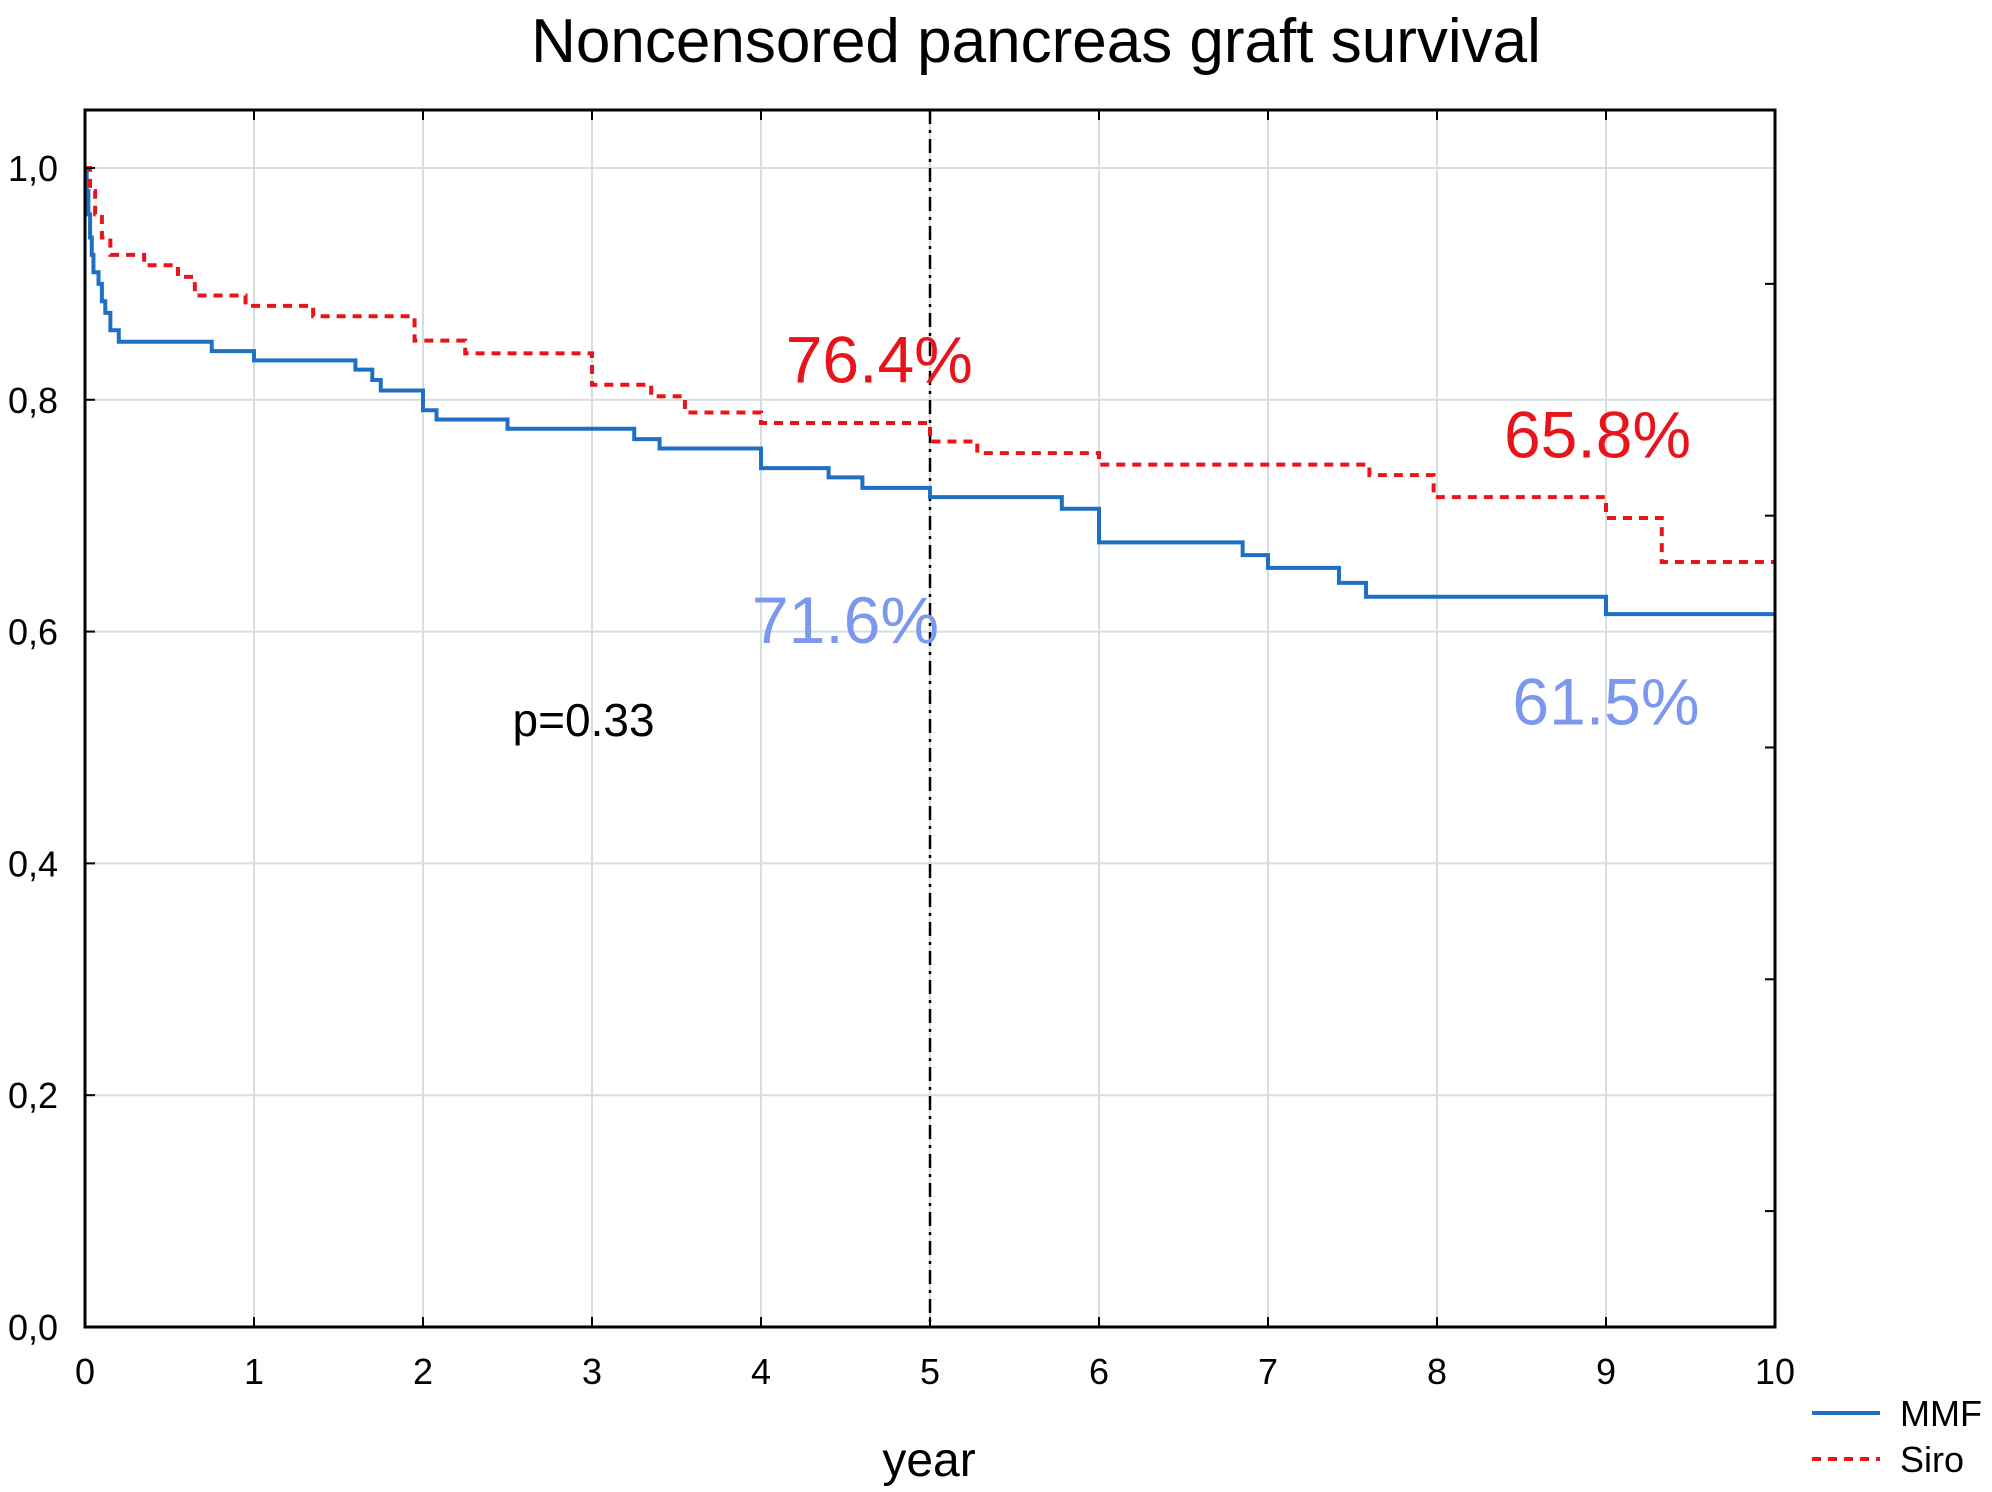  Describe the element at coordinates (1941, 1413) in the screenshot. I see `legend-label-mmf: MMF` at that location.